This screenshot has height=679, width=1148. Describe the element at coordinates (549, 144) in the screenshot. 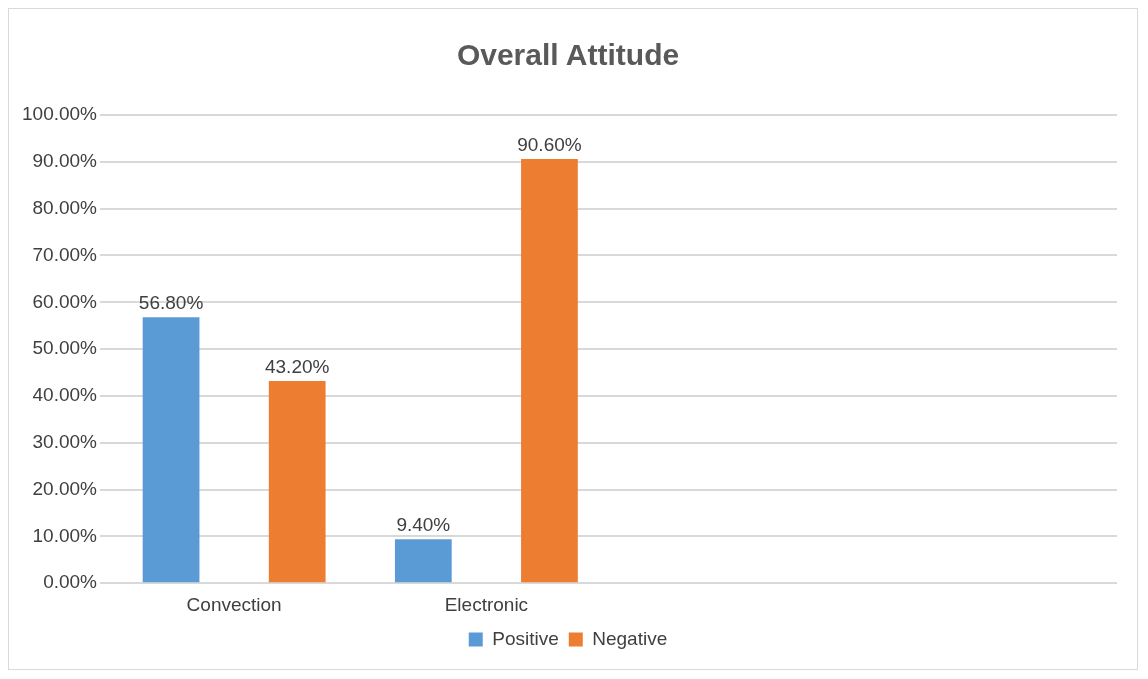

I see `data-label: 90.60%` at that location.